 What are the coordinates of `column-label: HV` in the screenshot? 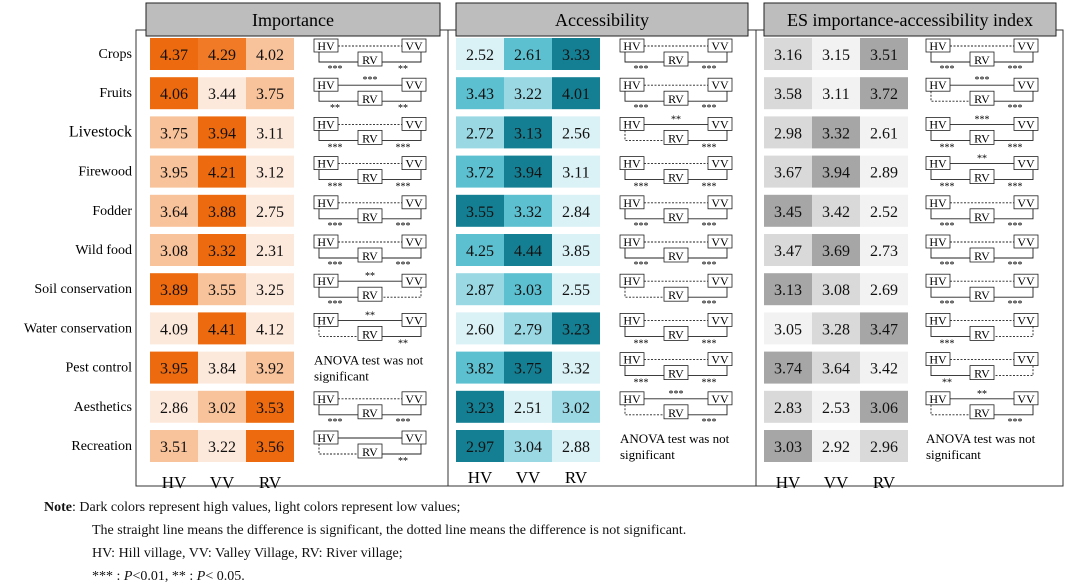 It's located at (480, 477).